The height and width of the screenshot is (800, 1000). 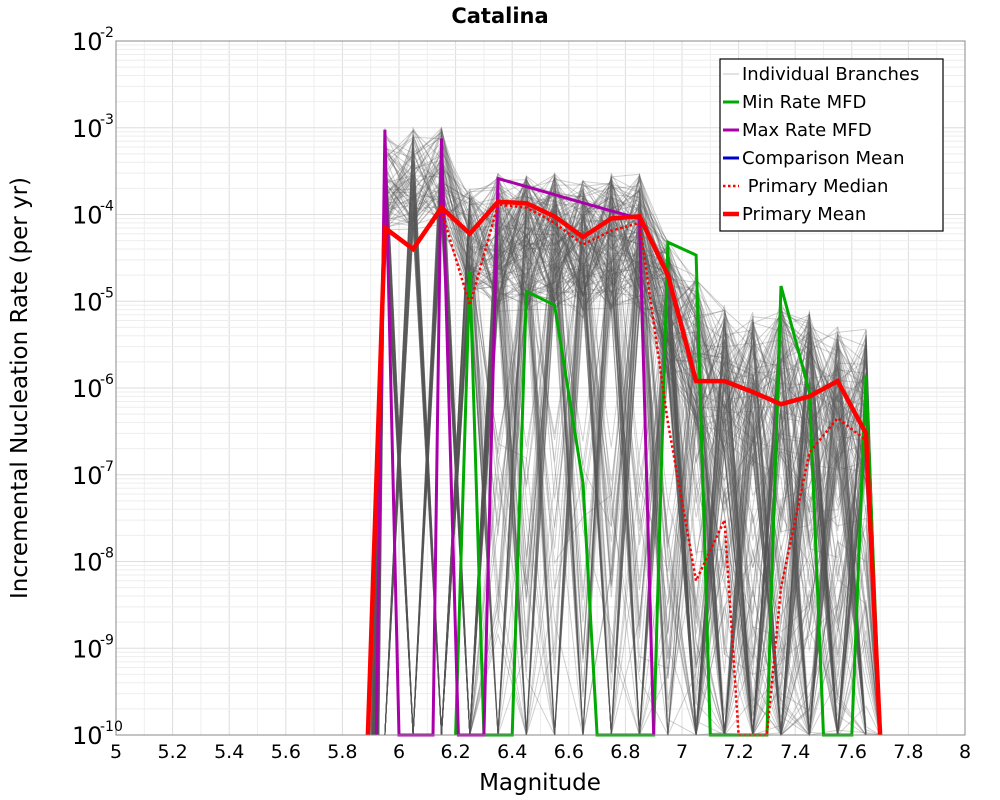 What do you see at coordinates (815, 186) in the screenshot?
I see `legend-label: Primary Median` at bounding box center [815, 186].